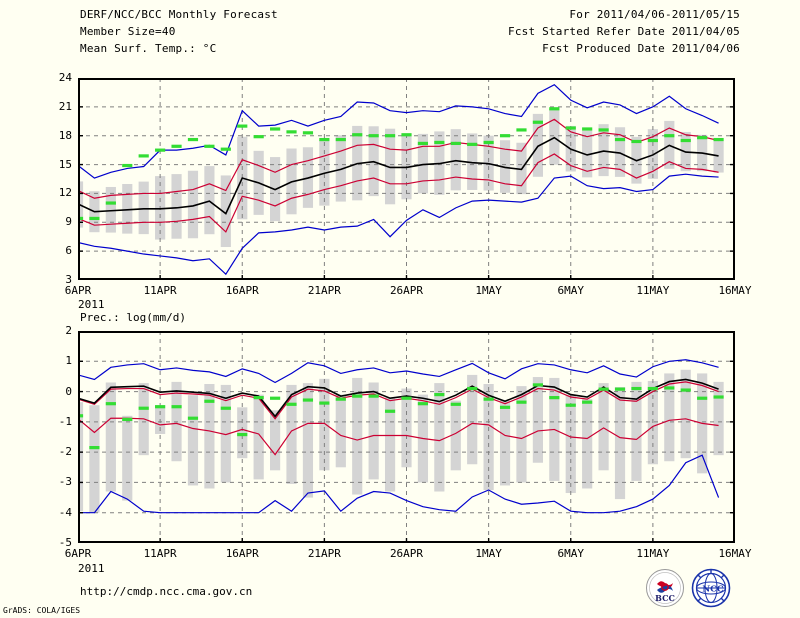 This screenshot has height=618, width=800. What do you see at coordinates (65, 193) in the screenshot?
I see `temperature-y-tick: 12` at bounding box center [65, 193].